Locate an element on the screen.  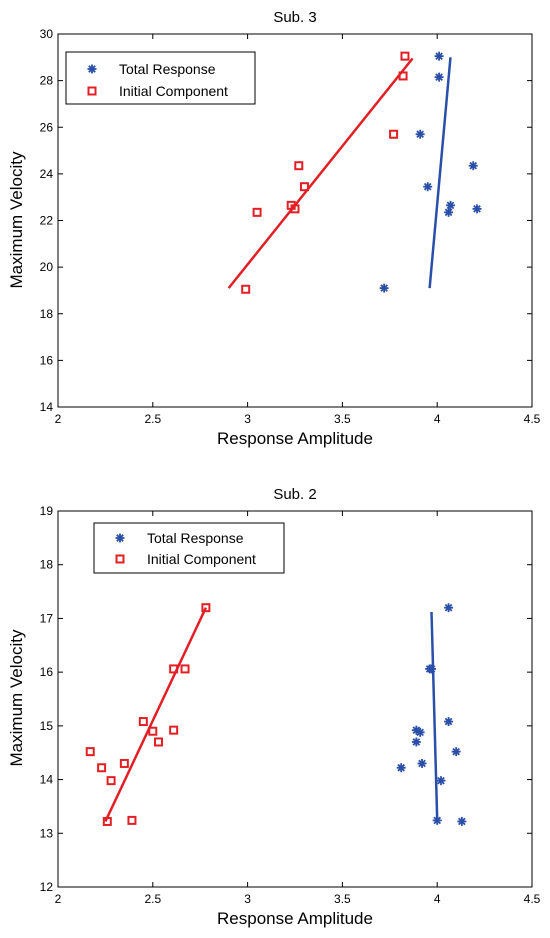
y-tick-label: 14 is located at coordinates (47, 407).